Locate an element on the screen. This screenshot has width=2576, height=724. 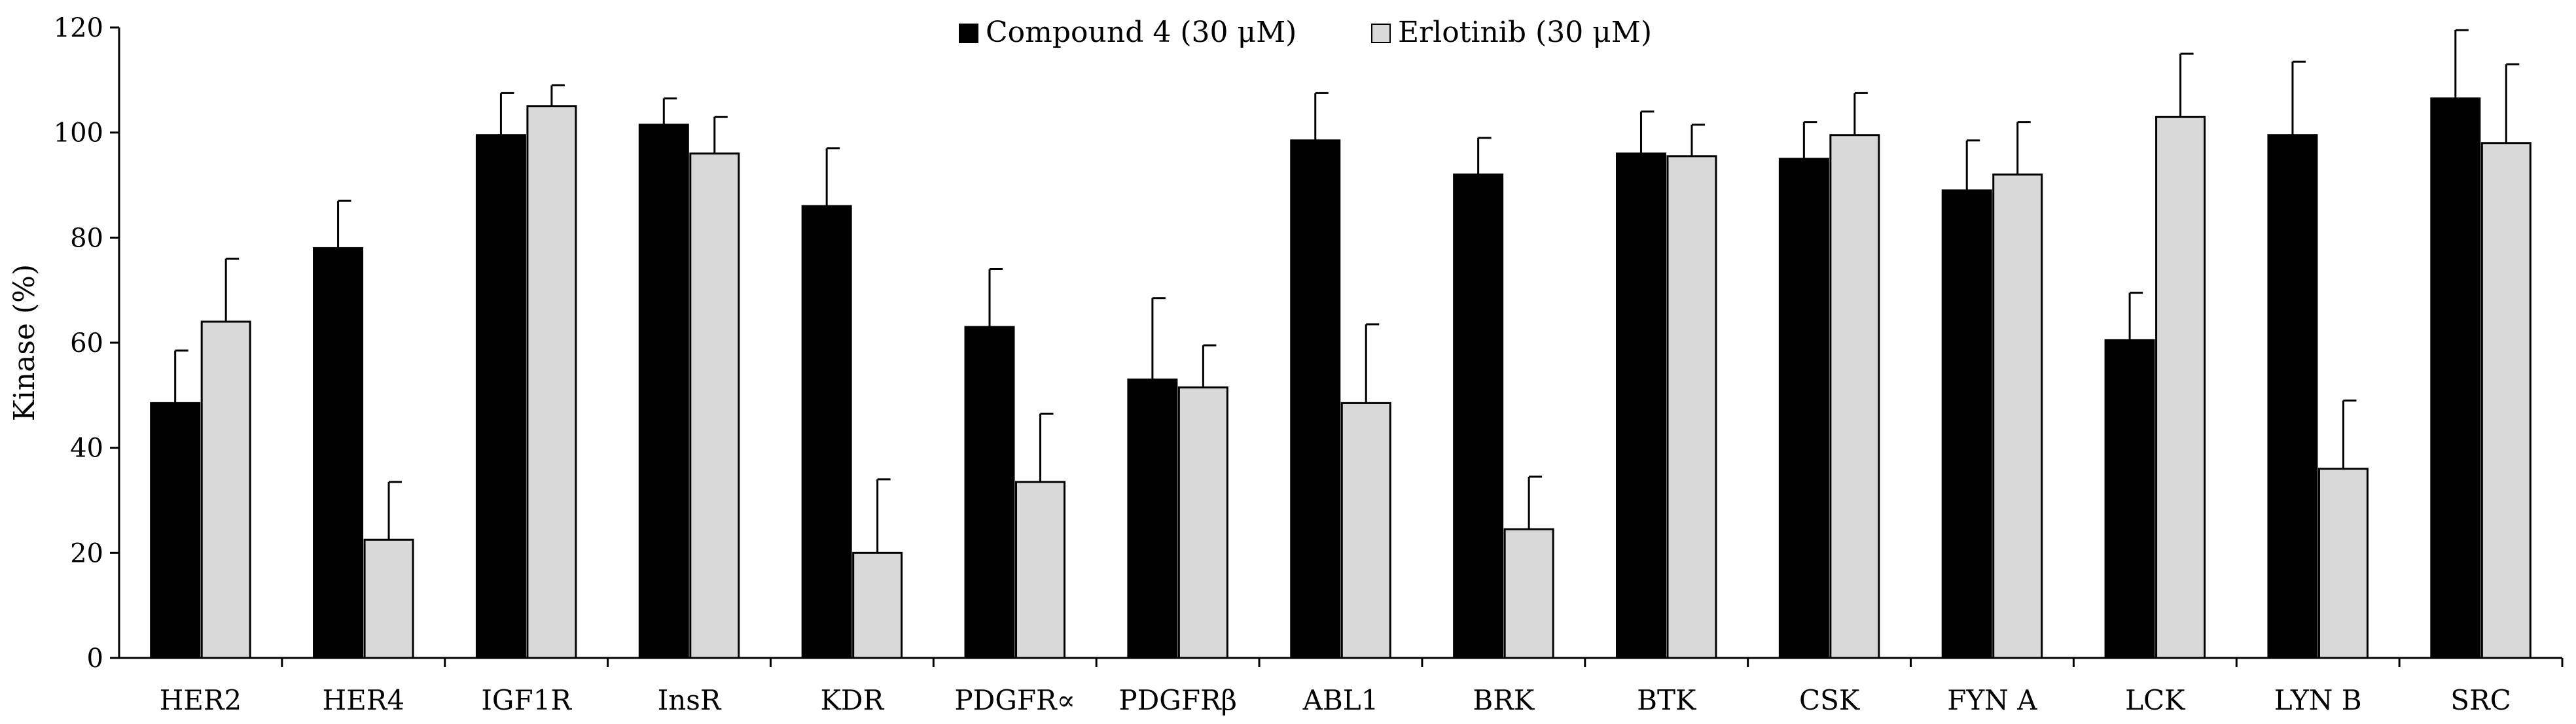
y-tick-label: 120 is located at coordinates (78, 28).